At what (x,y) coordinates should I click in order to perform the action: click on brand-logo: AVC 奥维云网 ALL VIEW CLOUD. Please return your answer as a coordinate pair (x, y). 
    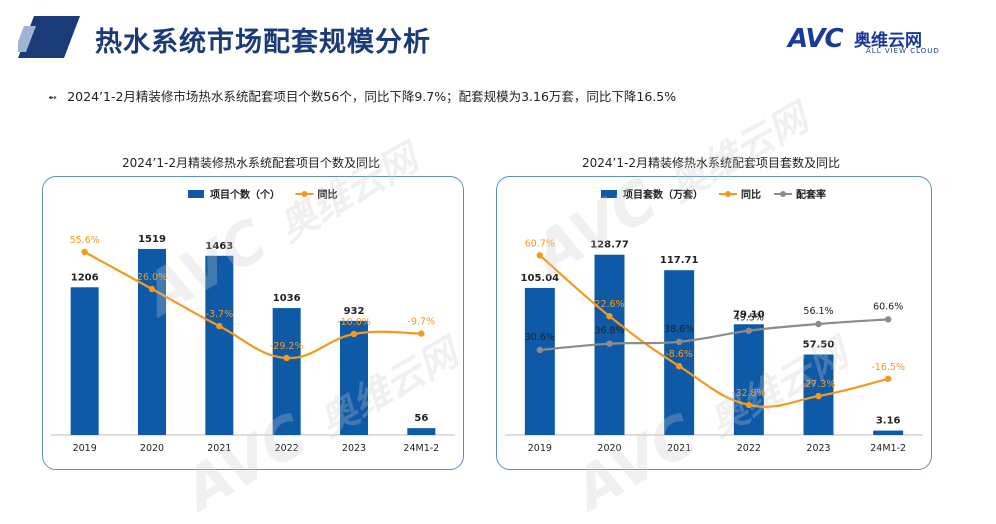
    Looking at the image, I should click on (868, 42).